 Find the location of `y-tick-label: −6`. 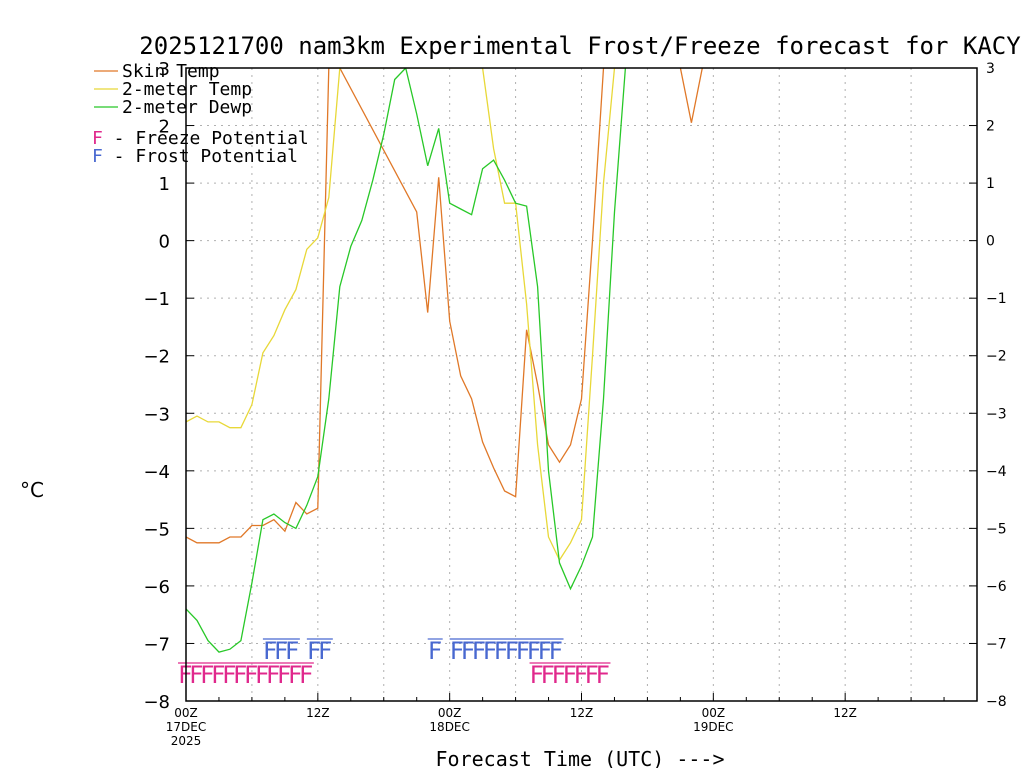

y-tick-label: −6 is located at coordinates (156, 587).